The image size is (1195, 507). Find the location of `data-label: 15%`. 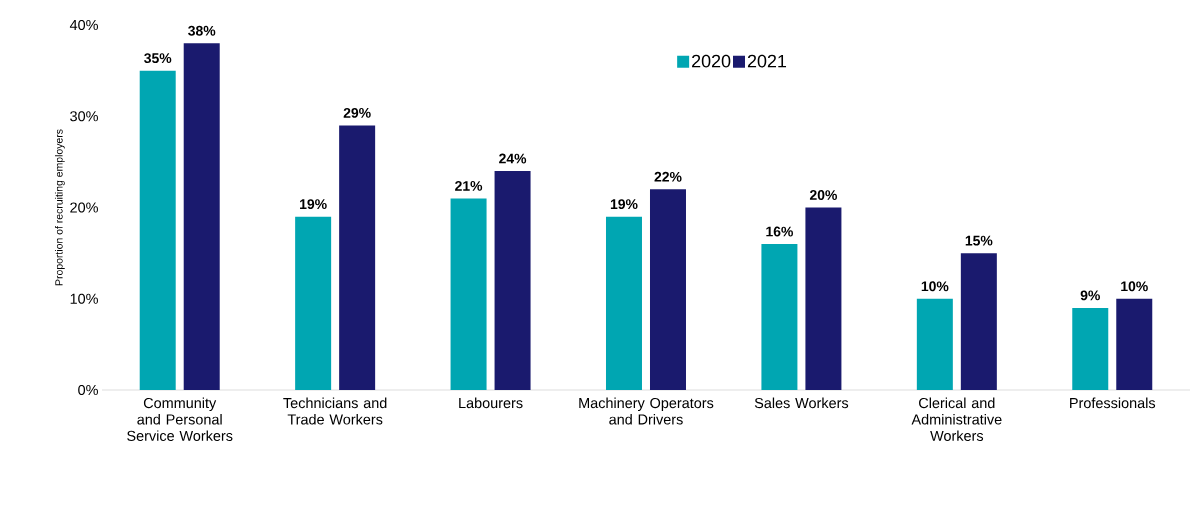

data-label: 15% is located at coordinates (979, 240).